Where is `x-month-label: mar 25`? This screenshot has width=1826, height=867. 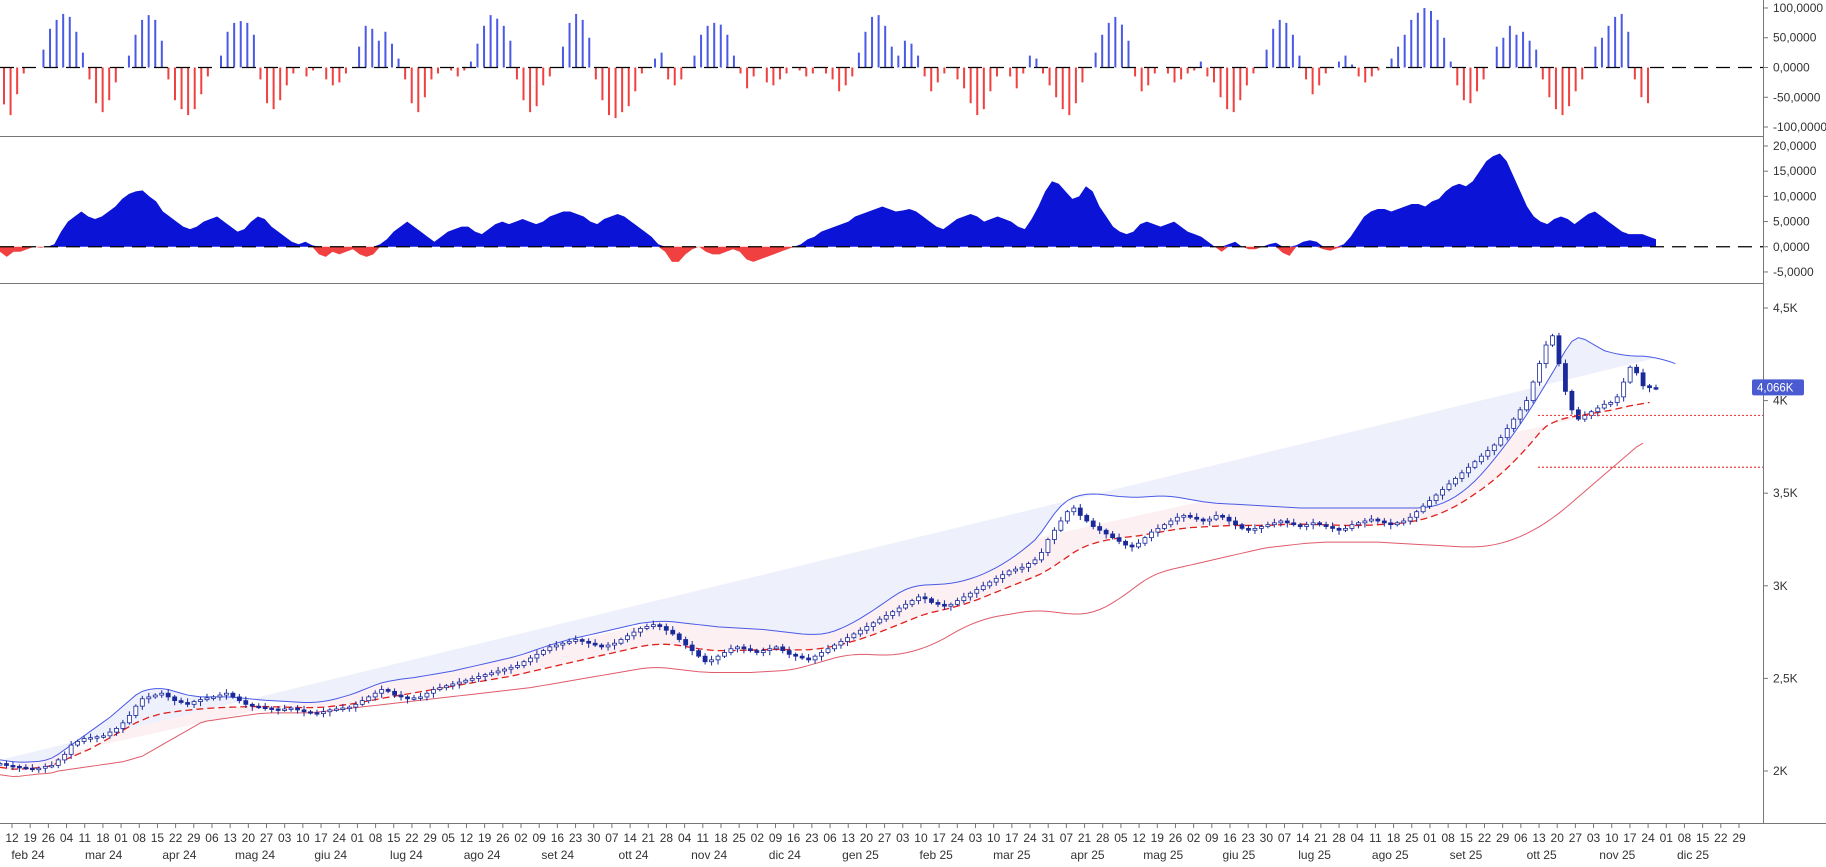
x-month-label: mar 25 is located at coordinates (1012, 855).